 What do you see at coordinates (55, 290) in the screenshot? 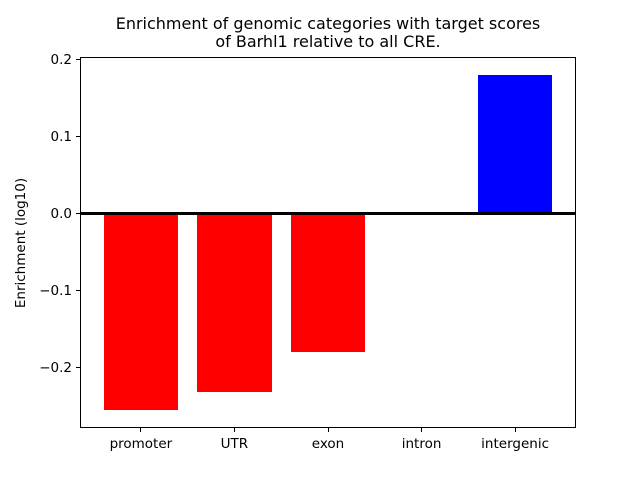
I see `y-tick-label: −0.1` at bounding box center [55, 290].